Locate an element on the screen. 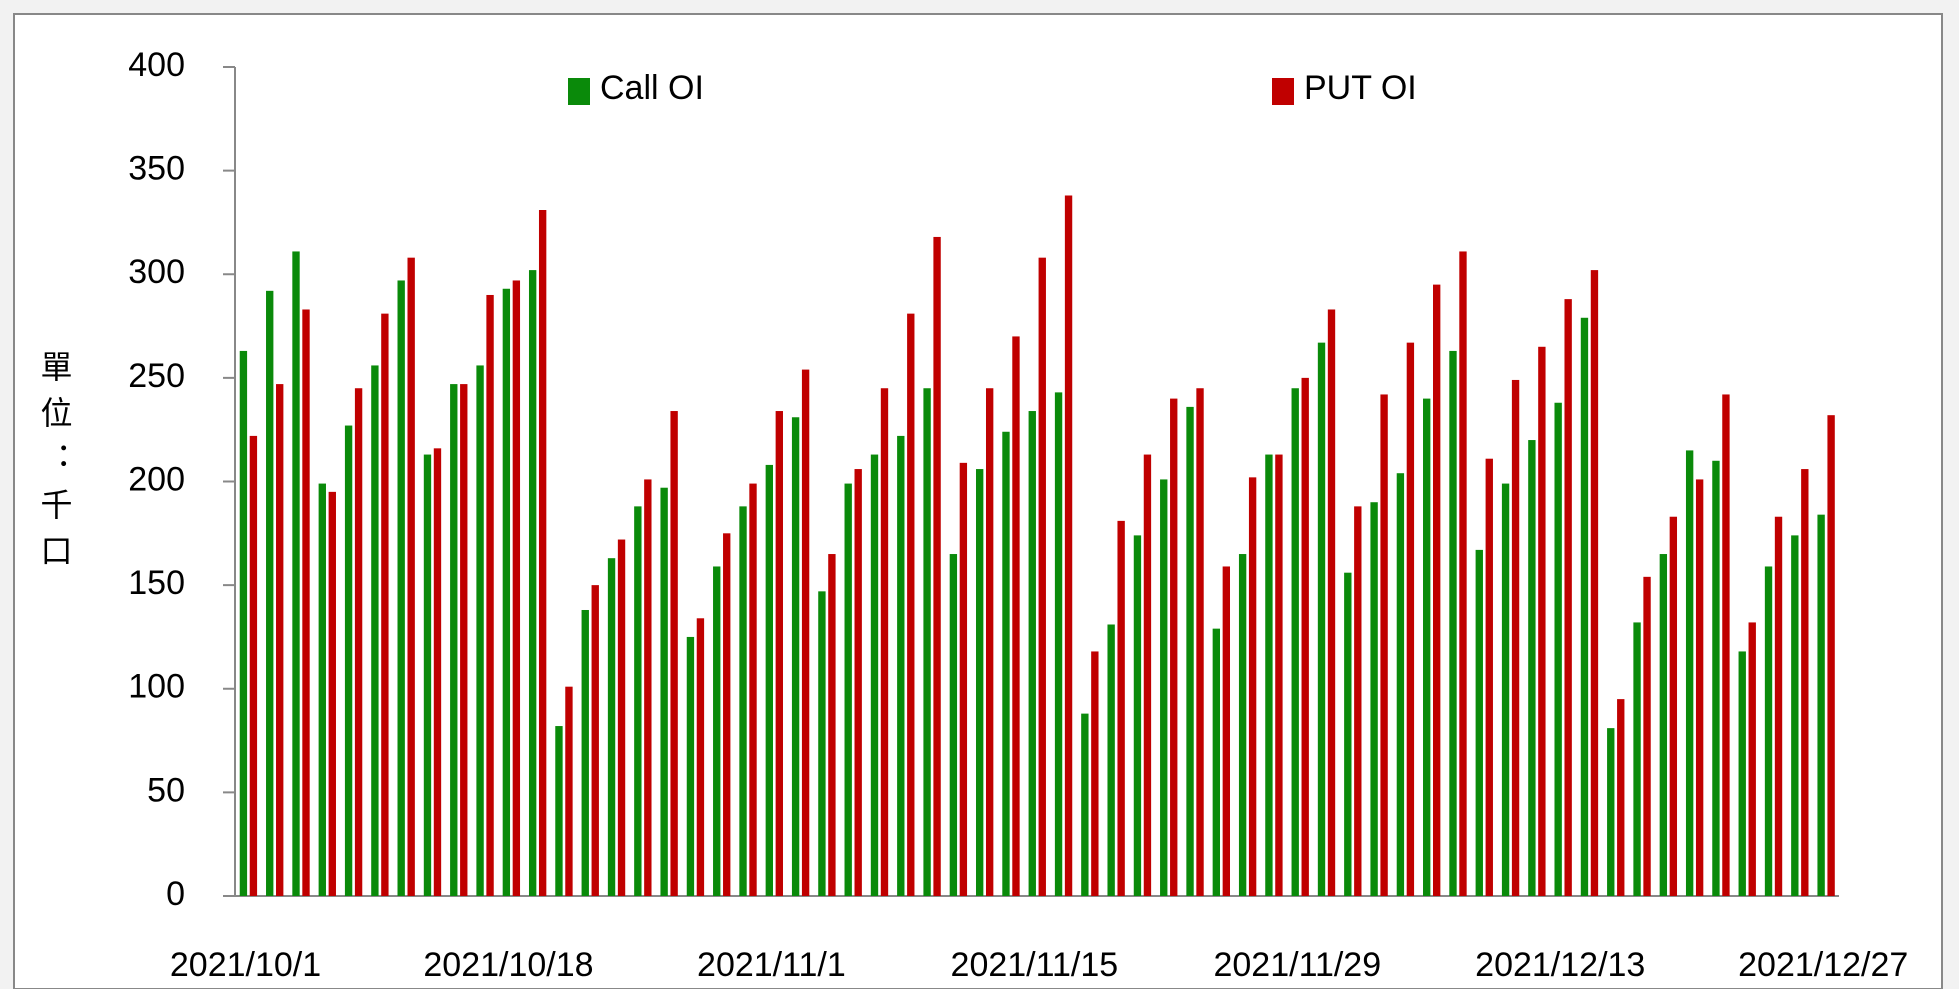 The width and height of the screenshot is (1959, 989). y-tick-label: 100 is located at coordinates (156, 687).